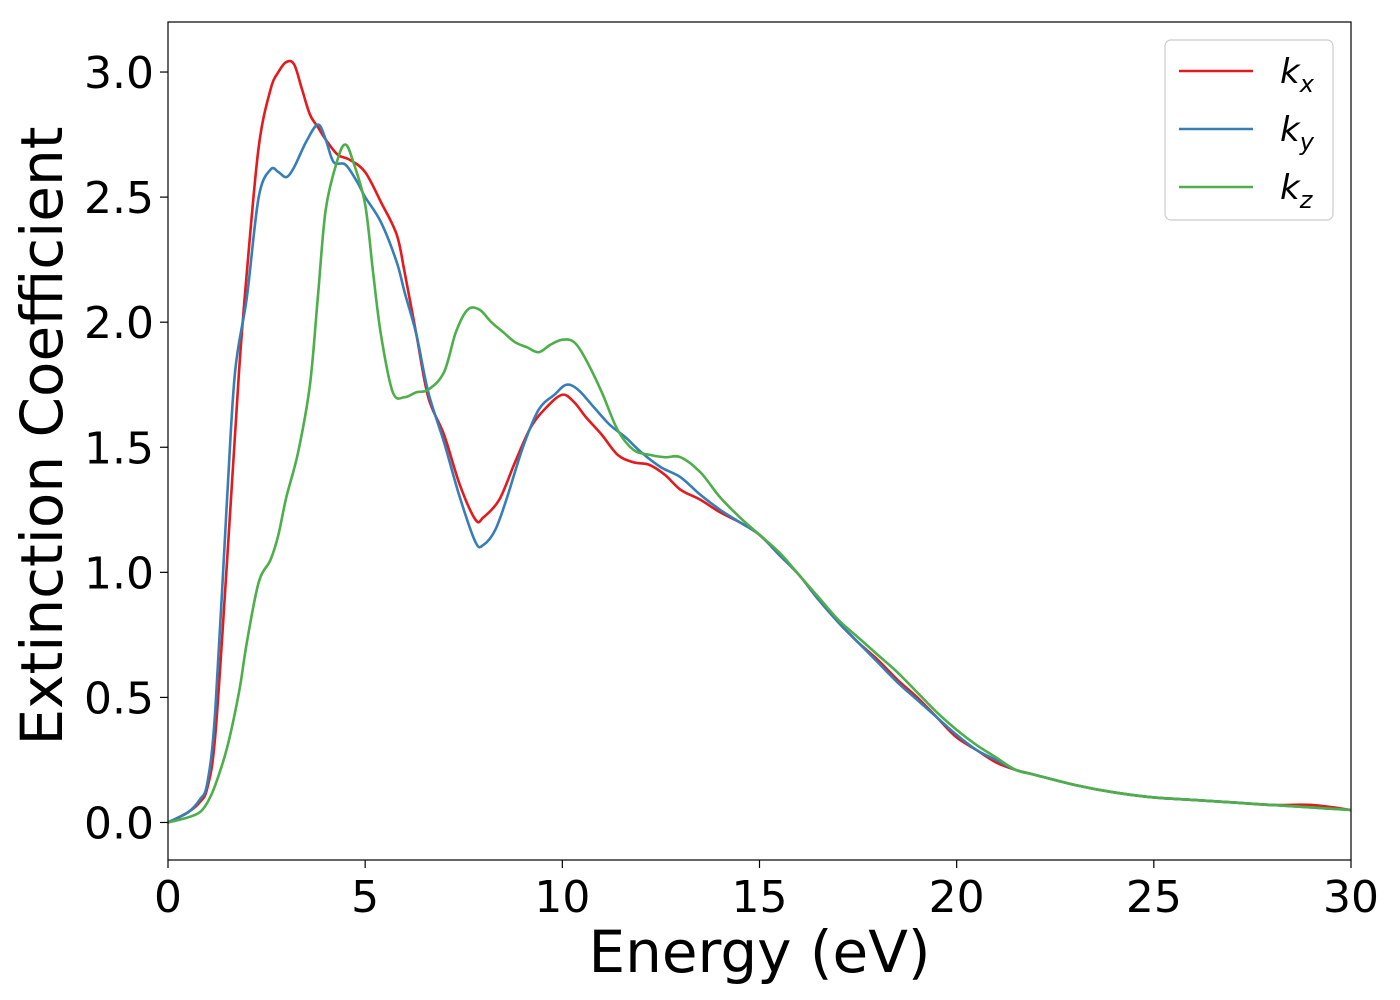 The width and height of the screenshot is (1400, 1000). I want to click on legend-label-z: kz, so click(1297, 191).